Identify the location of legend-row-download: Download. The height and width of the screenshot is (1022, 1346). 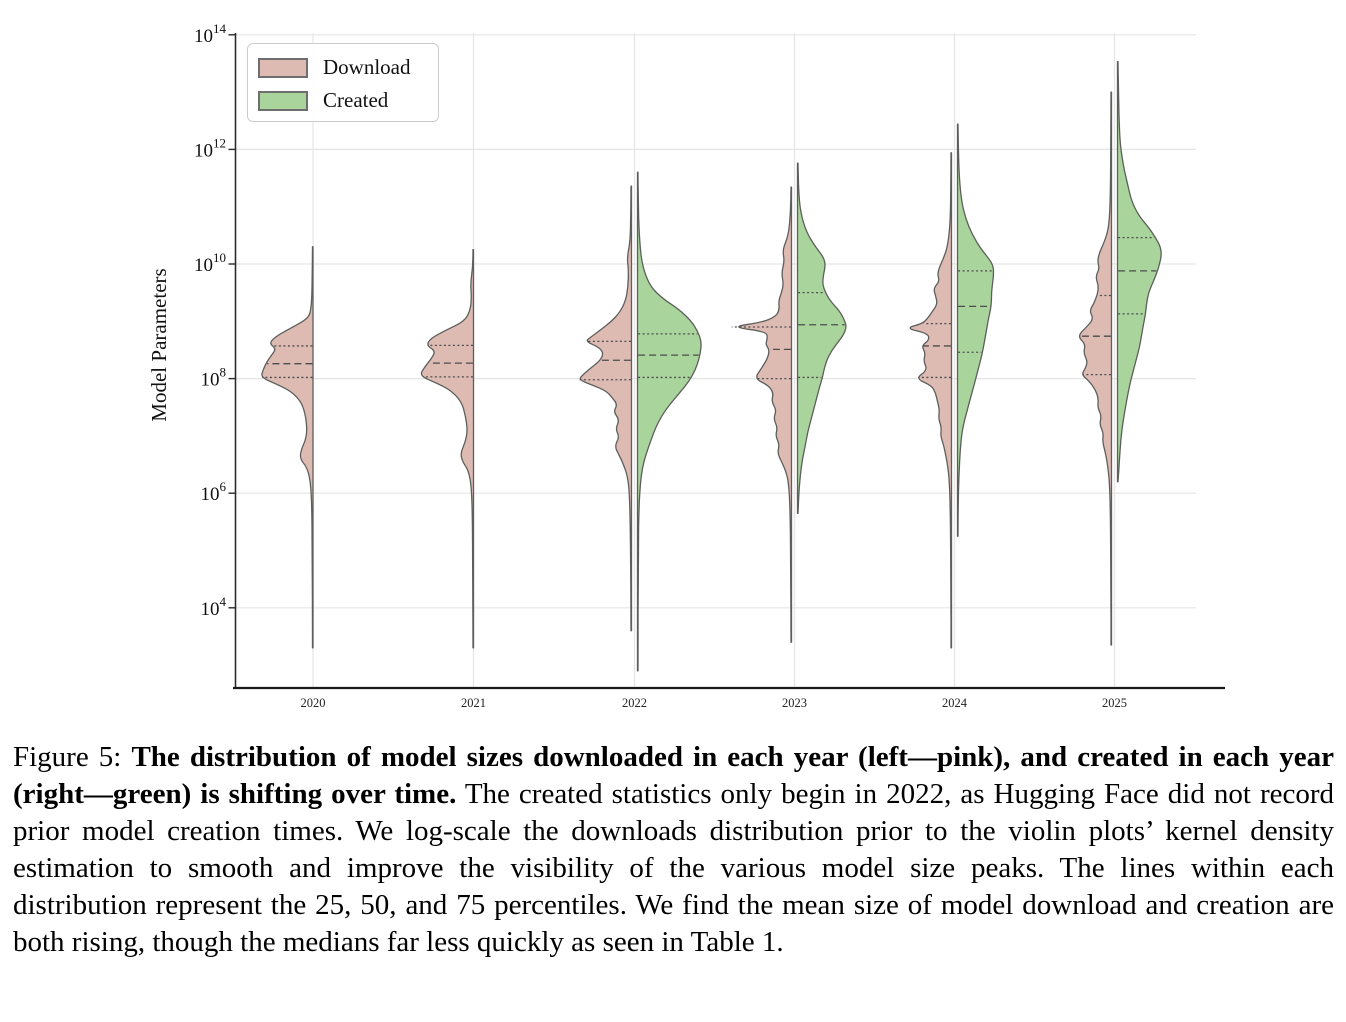
(348, 67).